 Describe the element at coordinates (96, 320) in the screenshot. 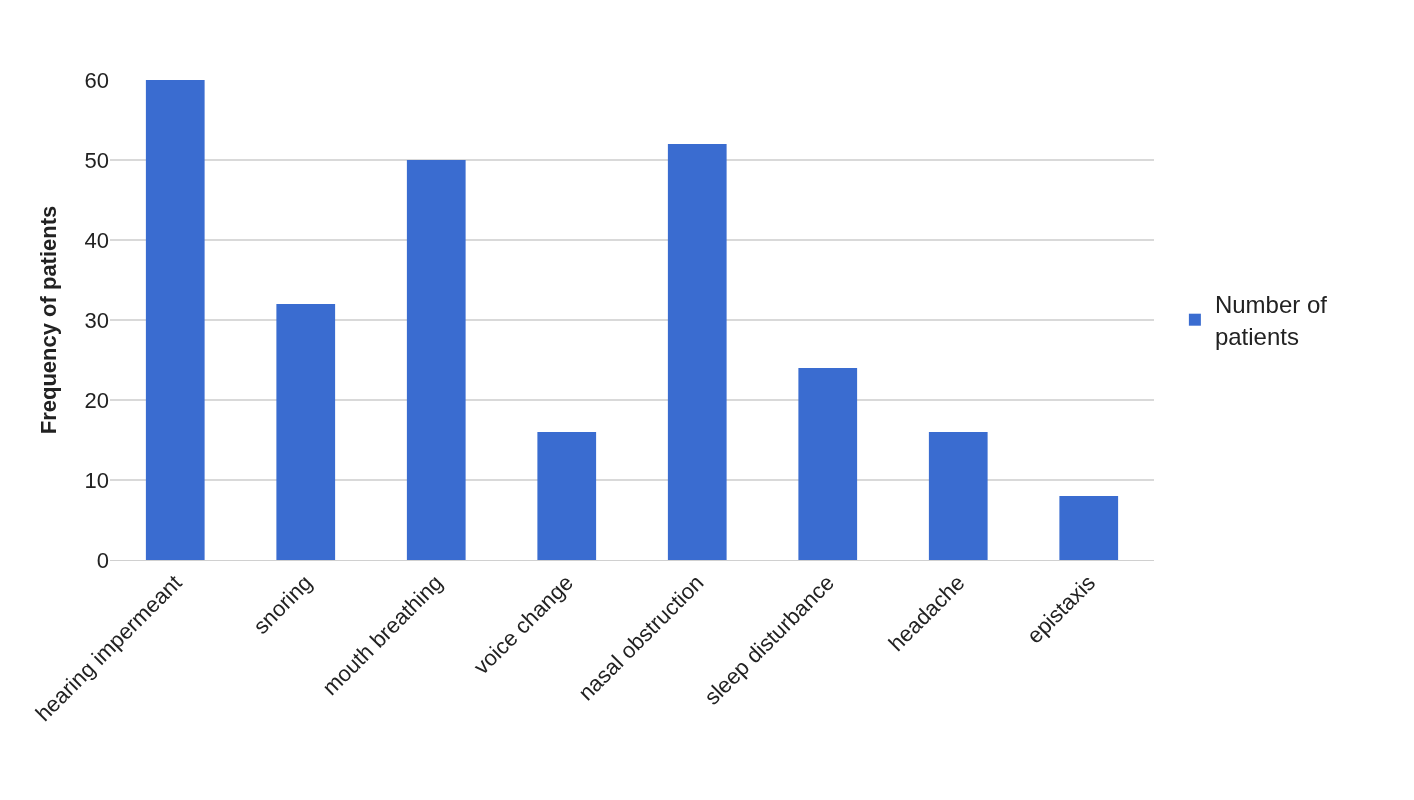

I see `y-tick-label: 30` at that location.